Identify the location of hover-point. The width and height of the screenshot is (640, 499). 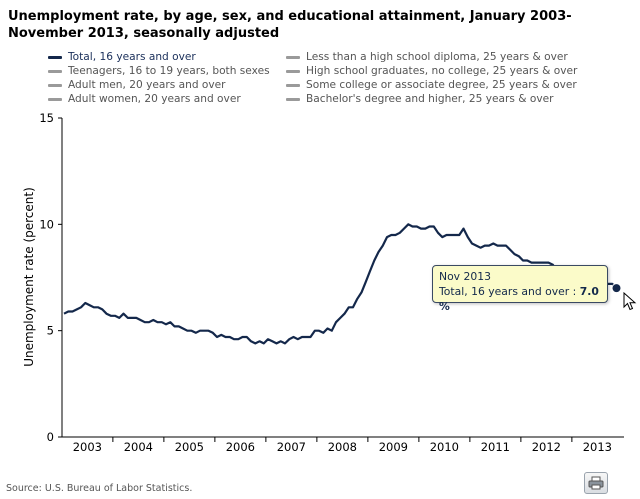
(616, 288).